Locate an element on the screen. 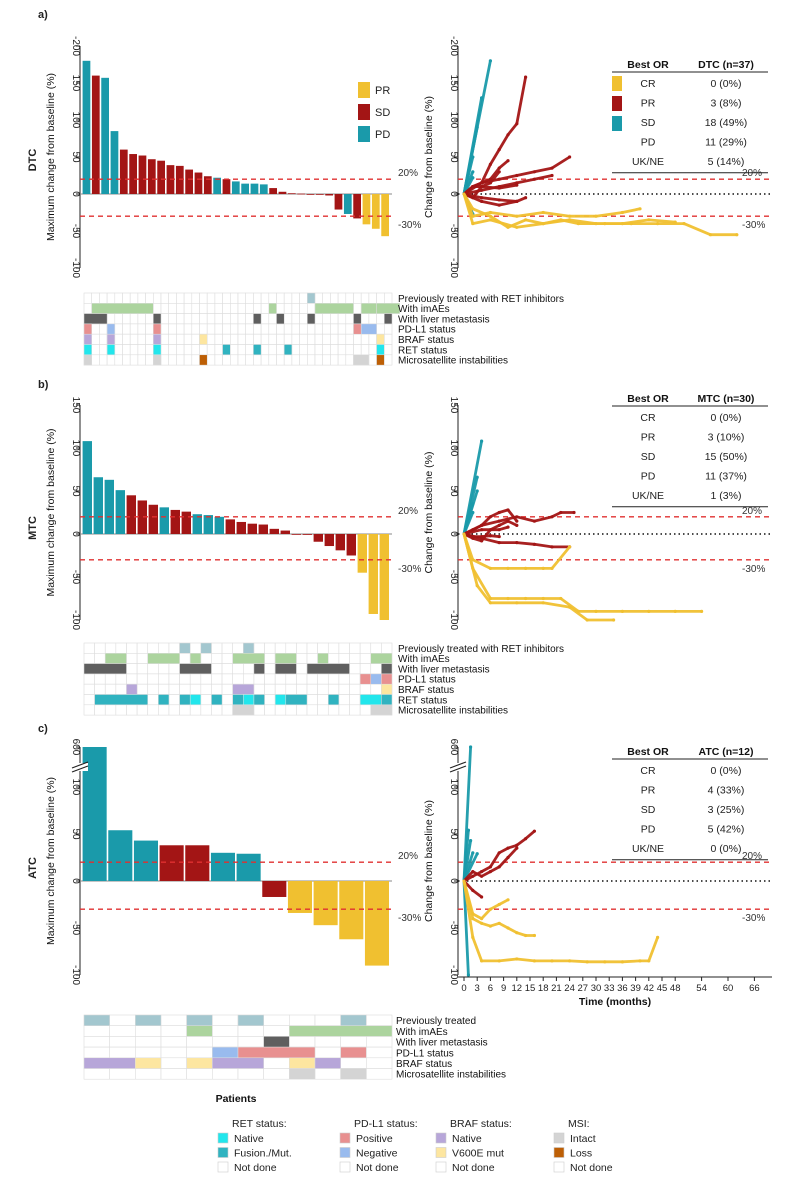 The image size is (806, 1199). panel-a-bars-y-tick-label-2: 100 is located at coordinates (75, 120).